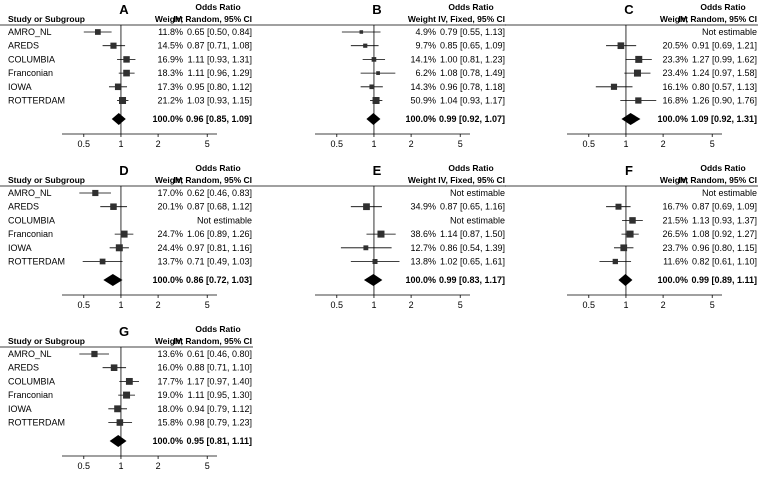  What do you see at coordinates (219, 207) in the screenshot?
I see `ci-text: 0.87 [0.68, 1.12]` at bounding box center [219, 207].